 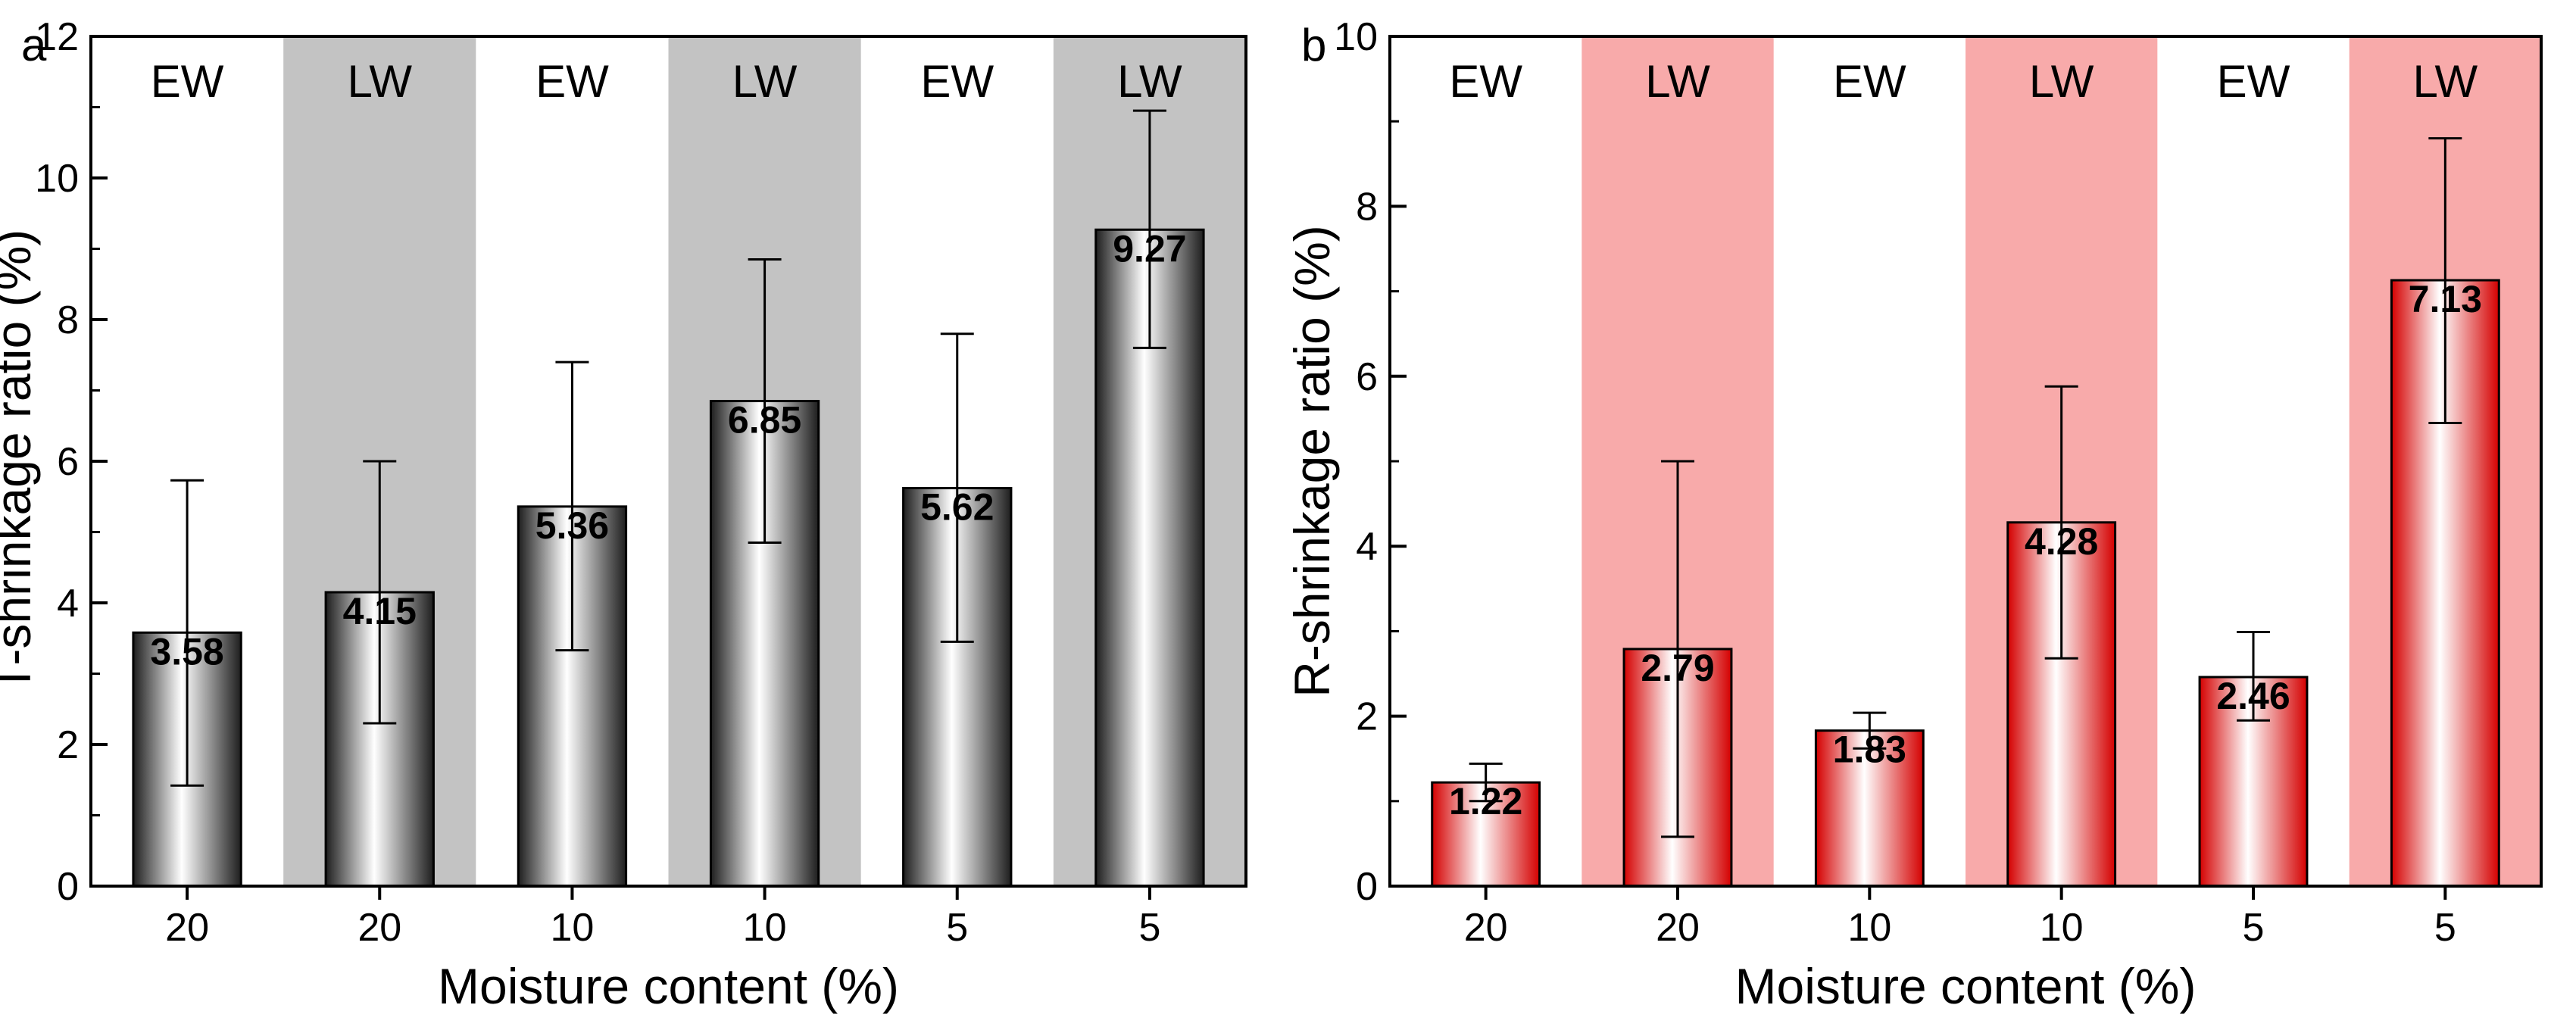 I want to click on panel-a-value-label-5: 9.27, so click(x=1150, y=248).